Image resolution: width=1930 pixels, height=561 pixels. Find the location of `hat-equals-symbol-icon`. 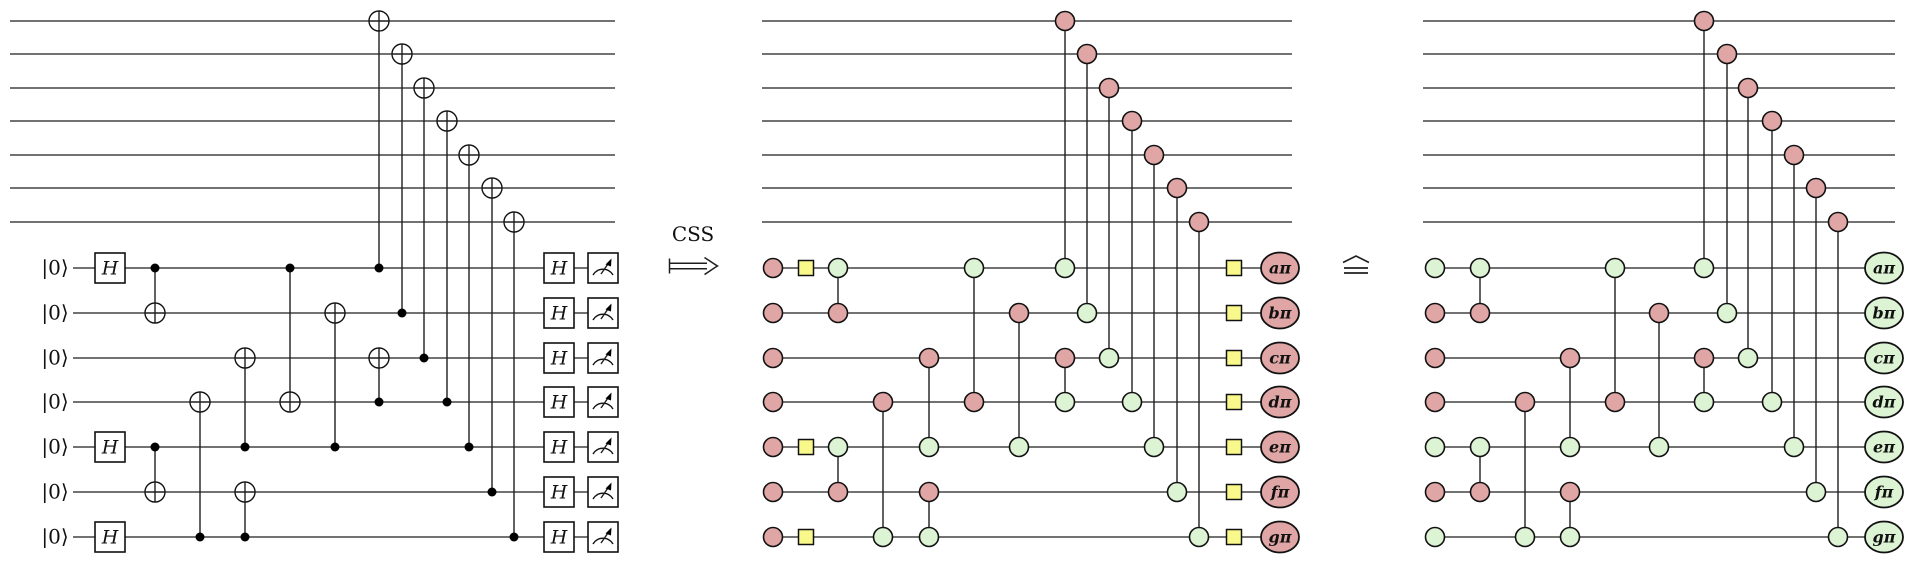

hat-equals-symbol-icon is located at coordinates (1356, 264).